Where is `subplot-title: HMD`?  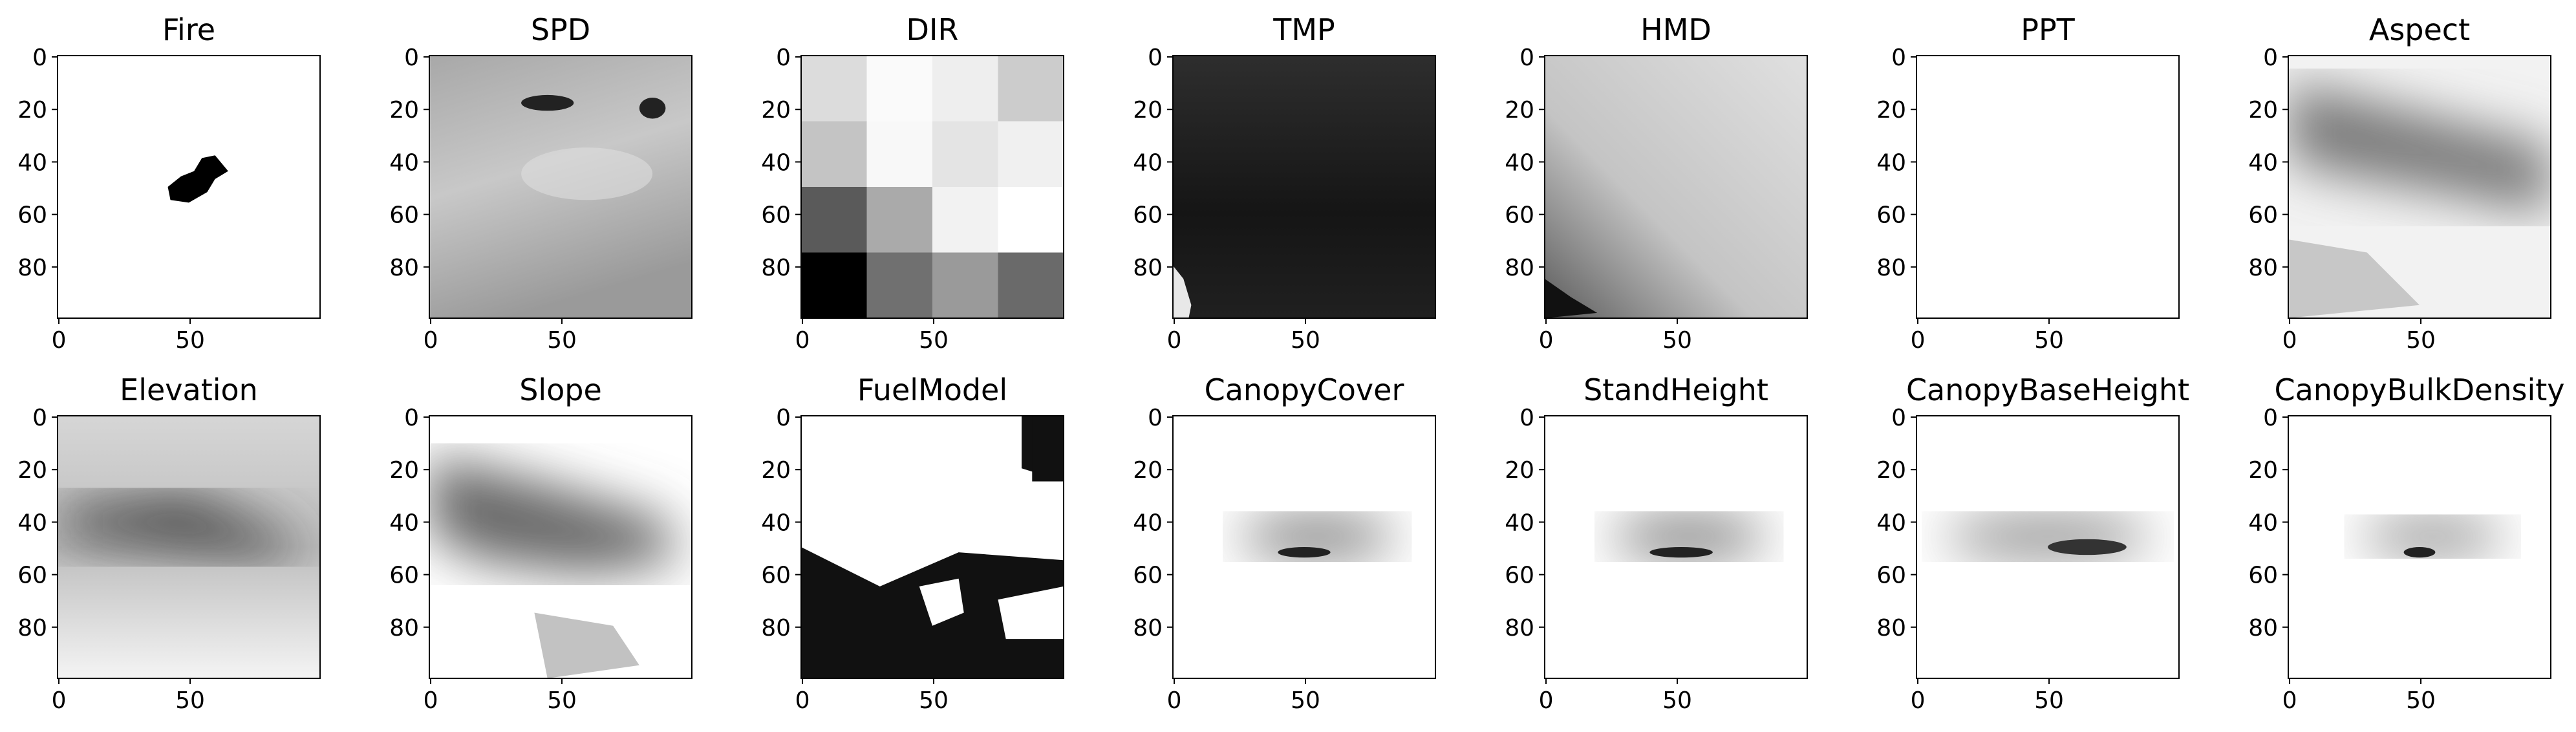 subplot-title: HMD is located at coordinates (1676, 29).